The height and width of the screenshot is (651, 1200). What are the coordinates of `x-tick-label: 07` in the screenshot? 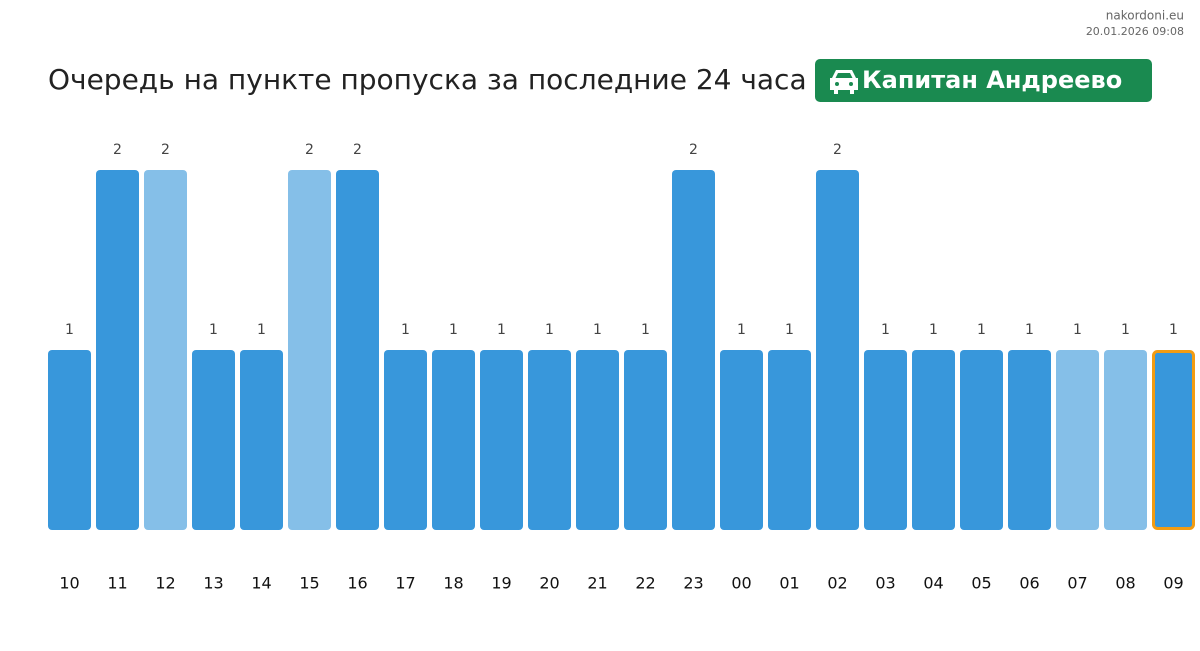 It's located at (1077, 583).